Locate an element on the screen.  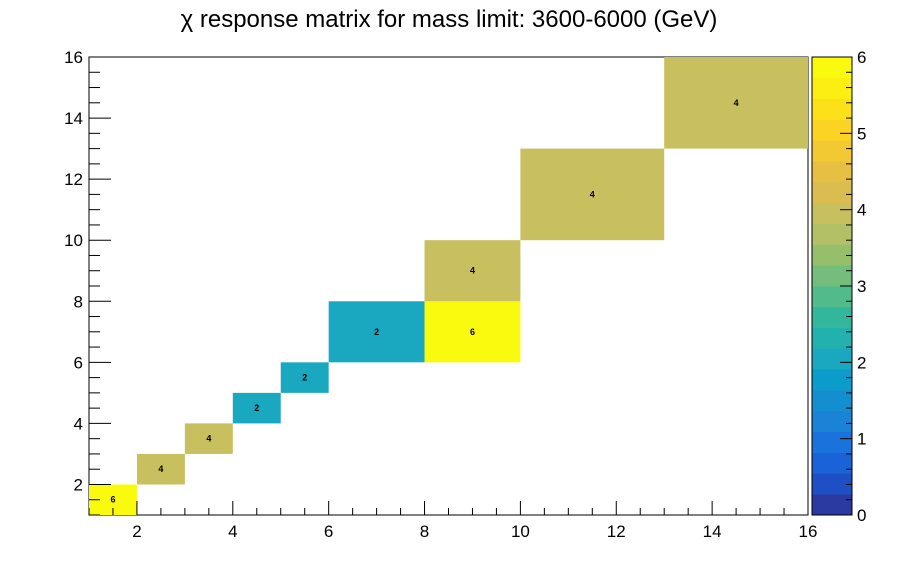
y-tick-label: 2 is located at coordinates (78, 484).